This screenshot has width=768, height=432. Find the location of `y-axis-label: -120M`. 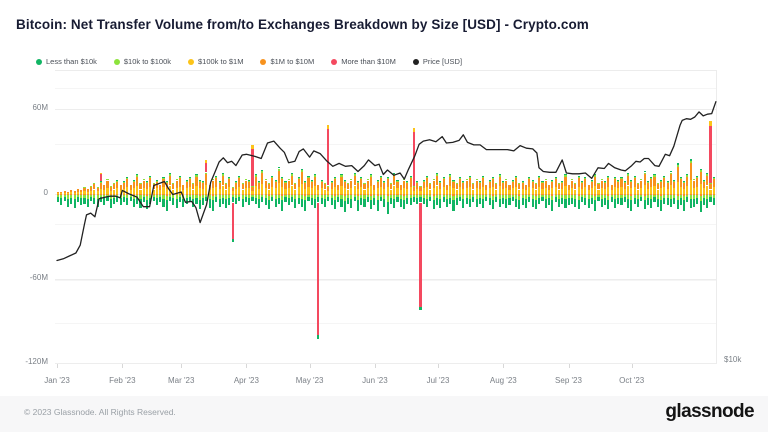

y-axis-label: -120M is located at coordinates (36, 362).